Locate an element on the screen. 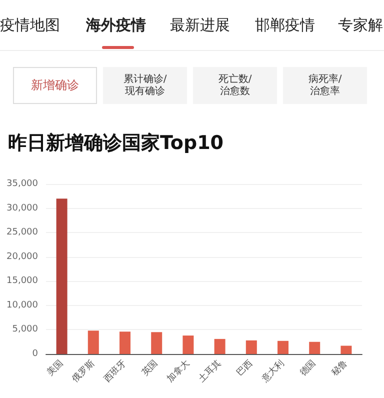 This screenshot has height=398, width=384. text: 海外疫情 is located at coordinates (116, 25).